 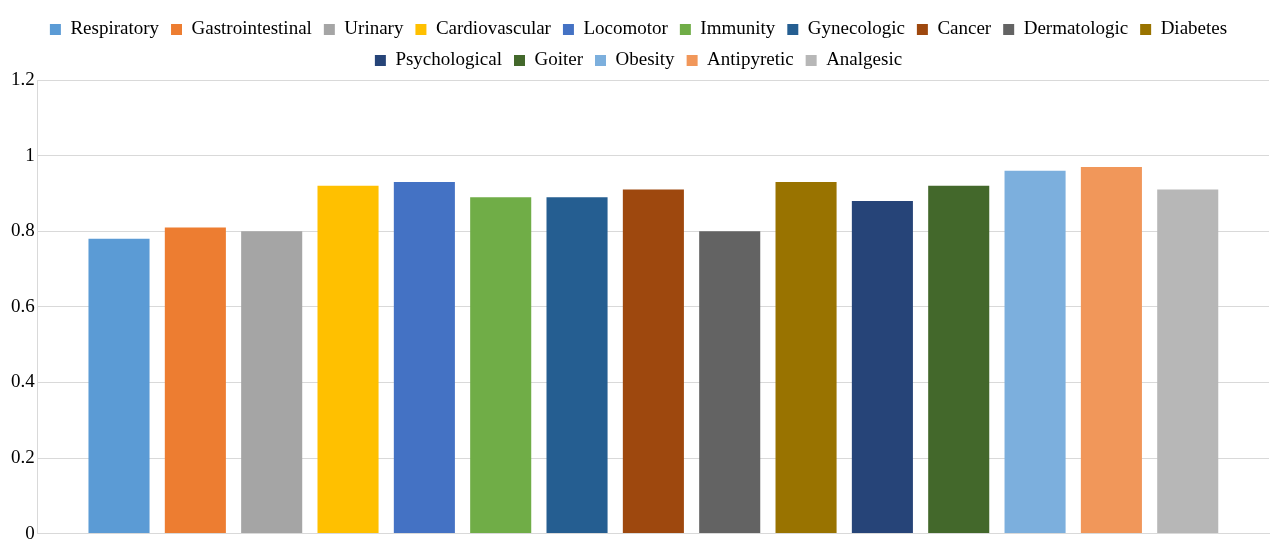 What do you see at coordinates (23, 456) in the screenshot?
I see `y-tick-label: 0.2` at bounding box center [23, 456].